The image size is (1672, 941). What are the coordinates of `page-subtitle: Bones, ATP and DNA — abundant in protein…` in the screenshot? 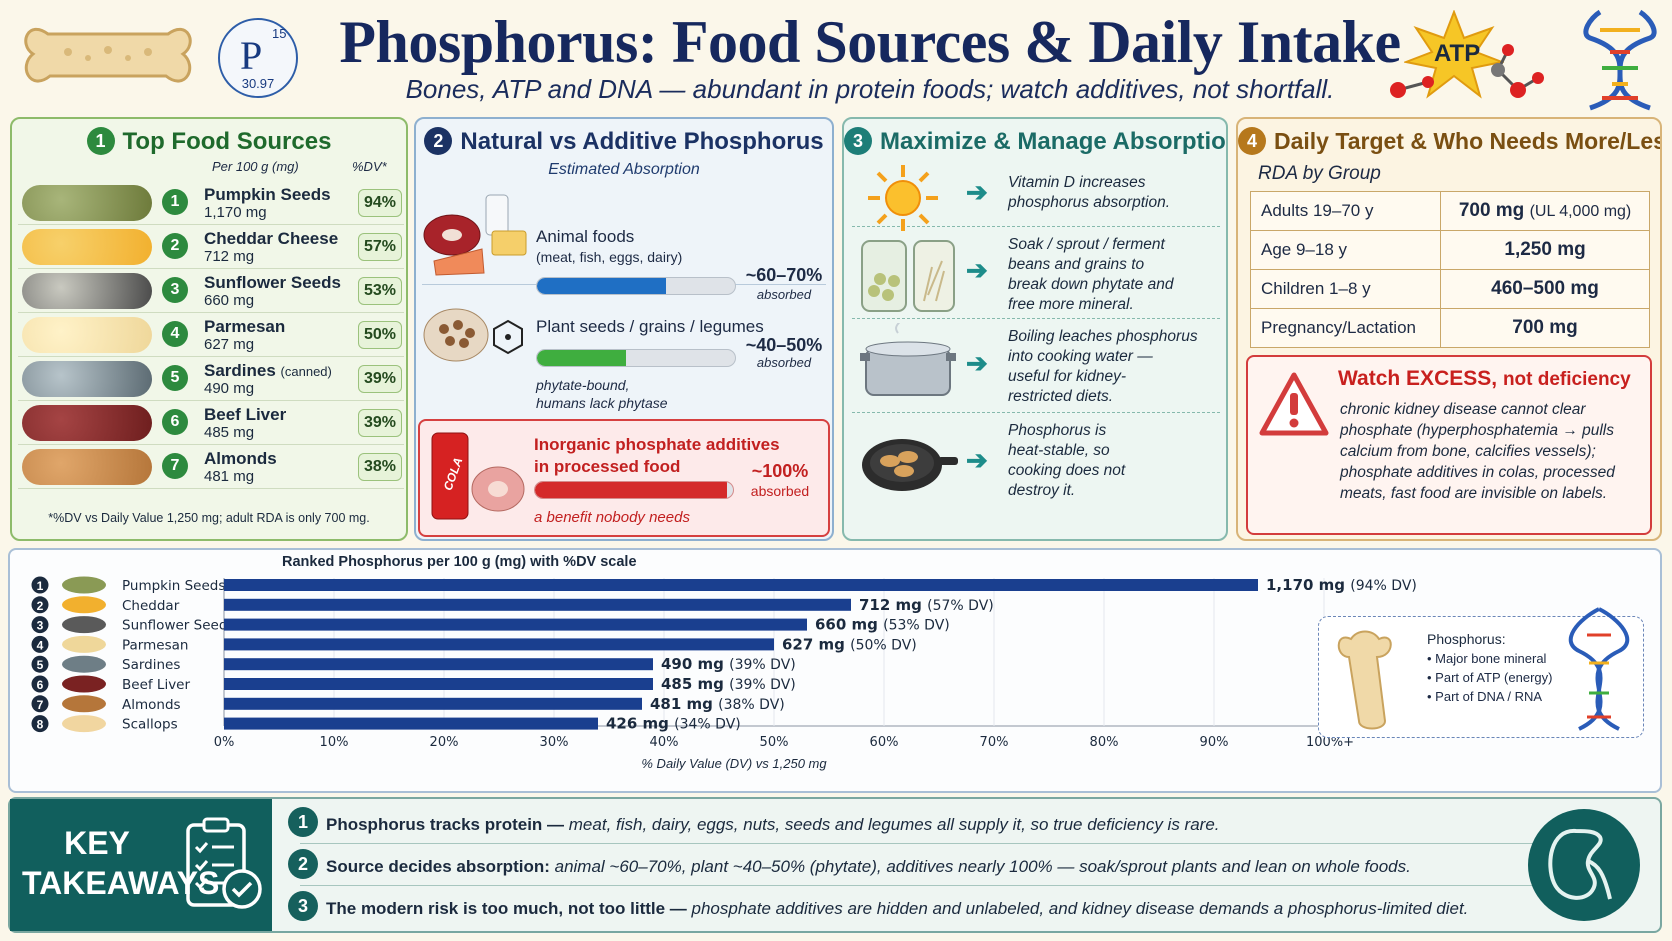 It's located at (870, 89).